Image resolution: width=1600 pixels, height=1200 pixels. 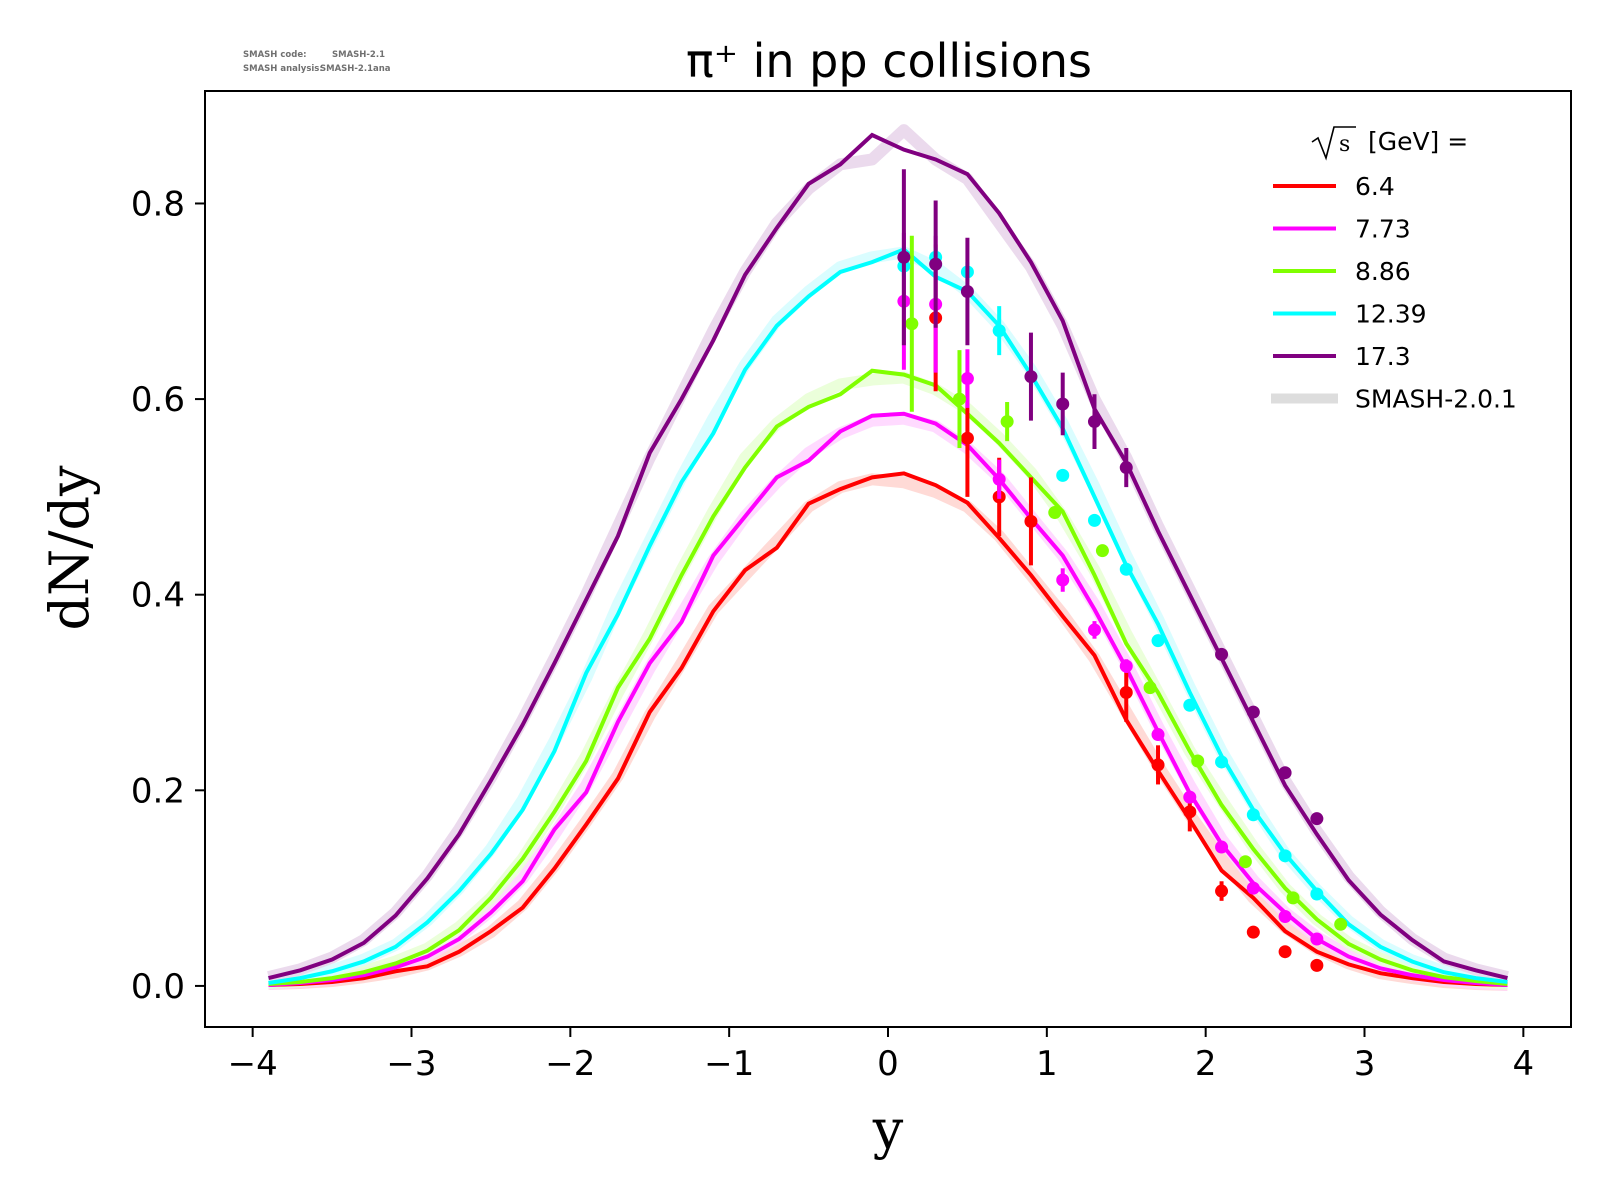 I want to click on legend-label: SMASH-2.0.1, so click(x=1436, y=399).